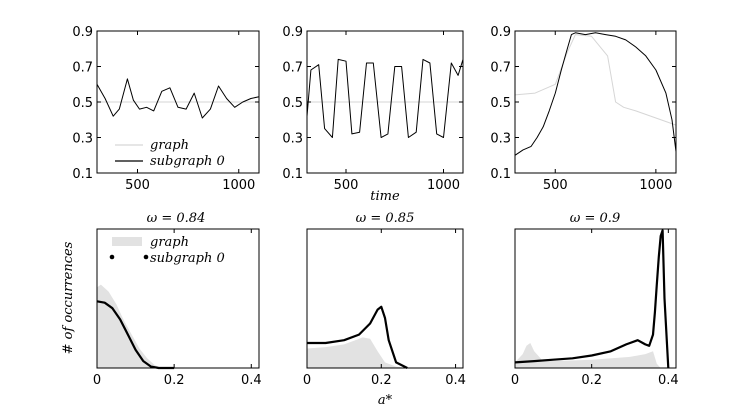 The height and width of the screenshot is (415, 747). I want to click on top-right-xtick-label: 500, so click(555, 185).